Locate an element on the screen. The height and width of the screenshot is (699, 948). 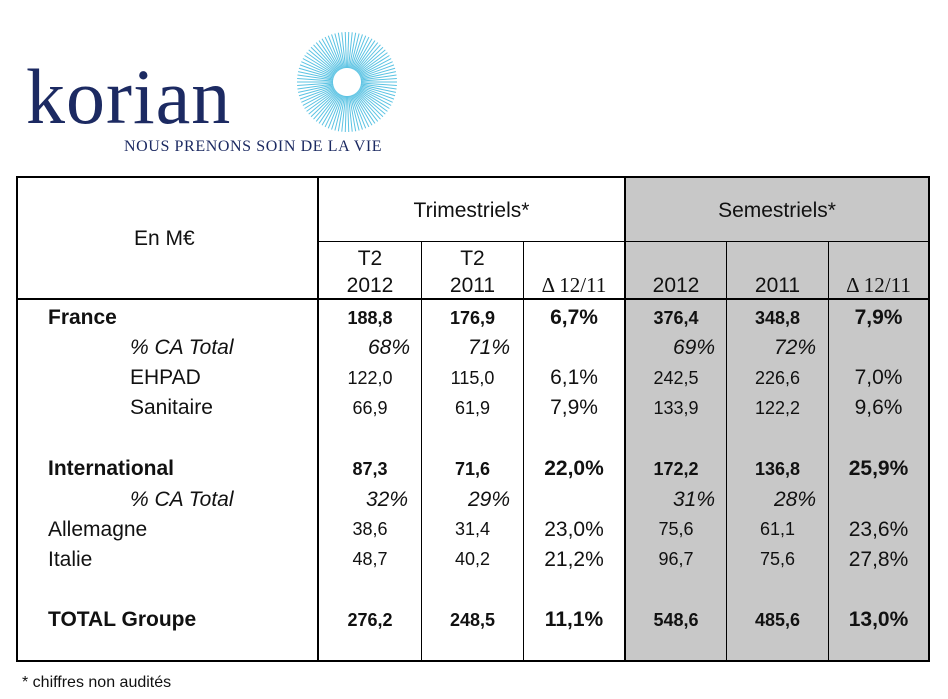
cell: 188,8 is located at coordinates (370, 318).